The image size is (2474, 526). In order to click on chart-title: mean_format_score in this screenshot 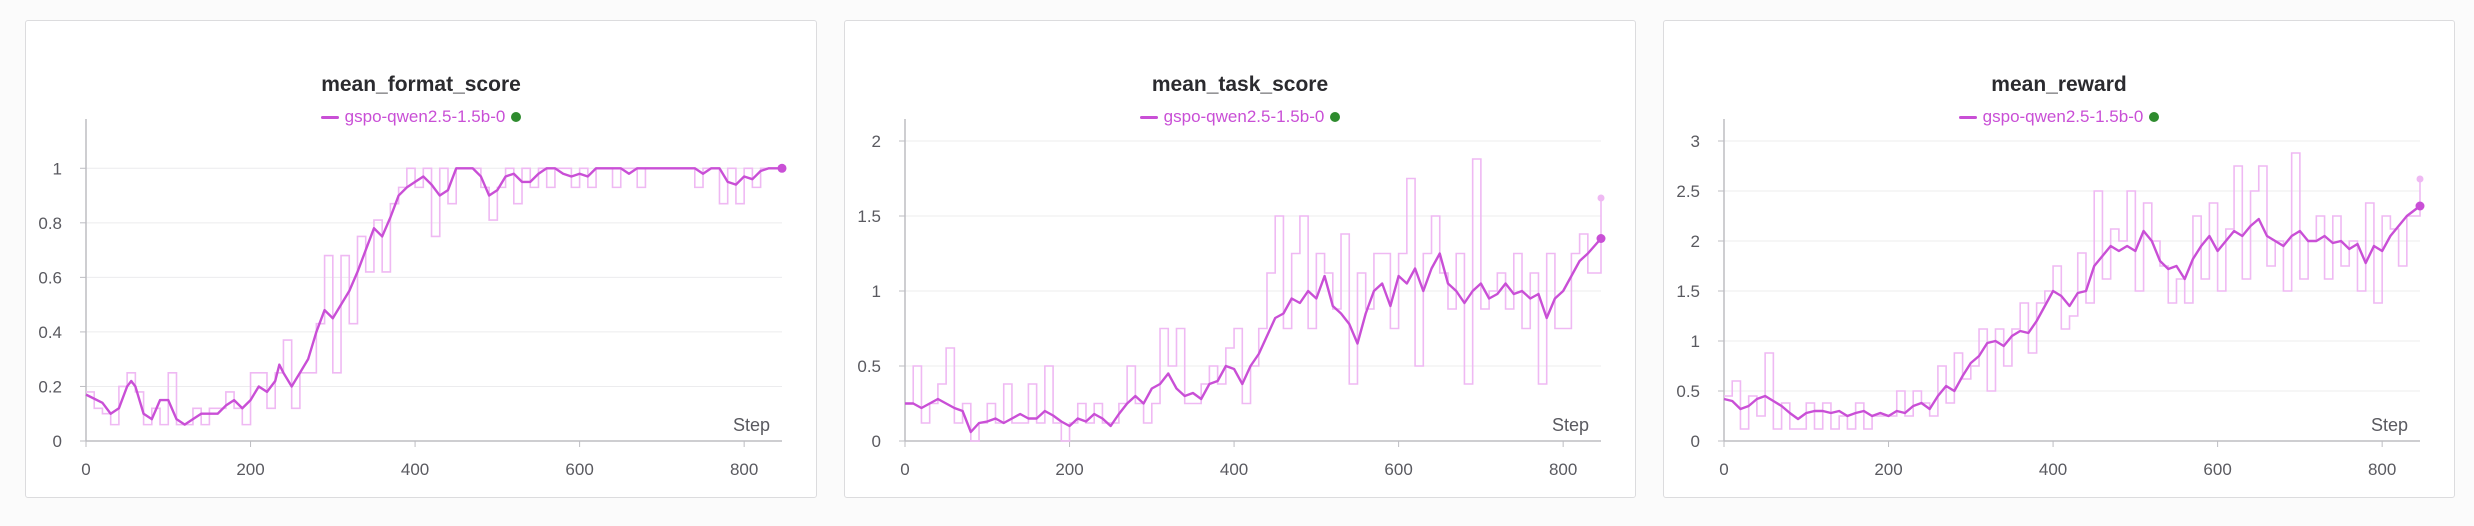, I will do `click(421, 84)`.